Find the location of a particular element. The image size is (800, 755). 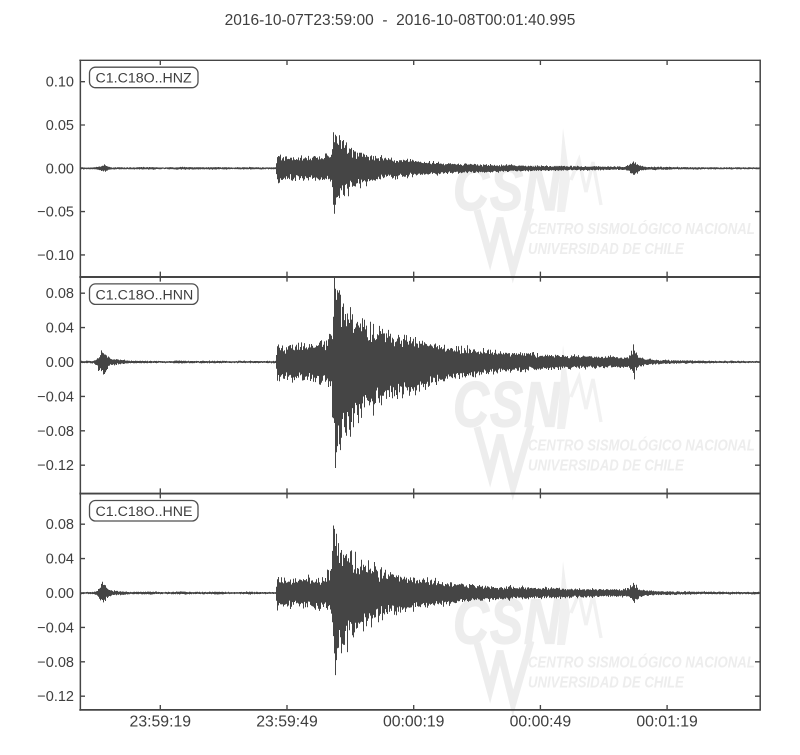

svg-text: 00:00:19 is located at coordinates (414, 722).